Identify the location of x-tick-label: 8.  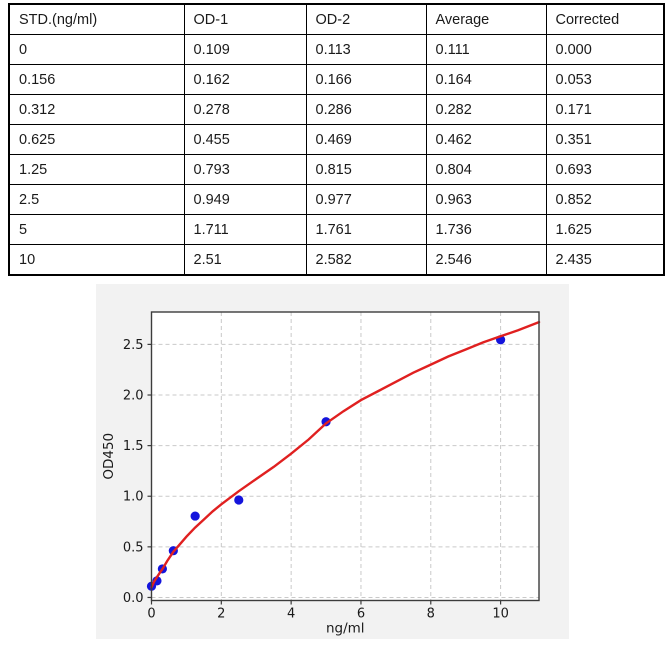
(431, 614).